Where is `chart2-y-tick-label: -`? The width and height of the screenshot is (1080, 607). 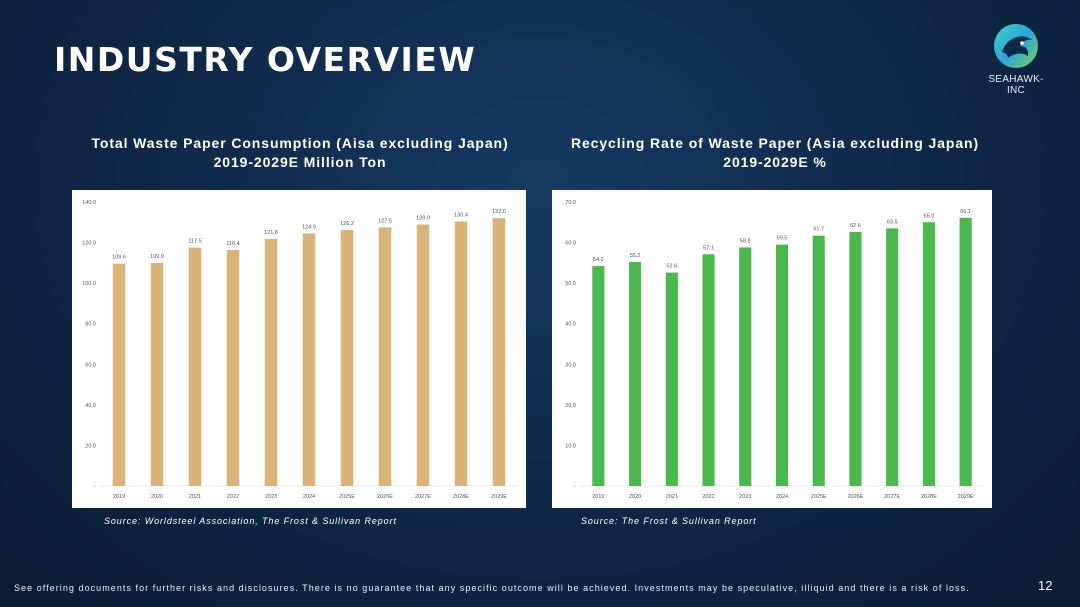
chart2-y-tick-label: - is located at coordinates (575, 487).